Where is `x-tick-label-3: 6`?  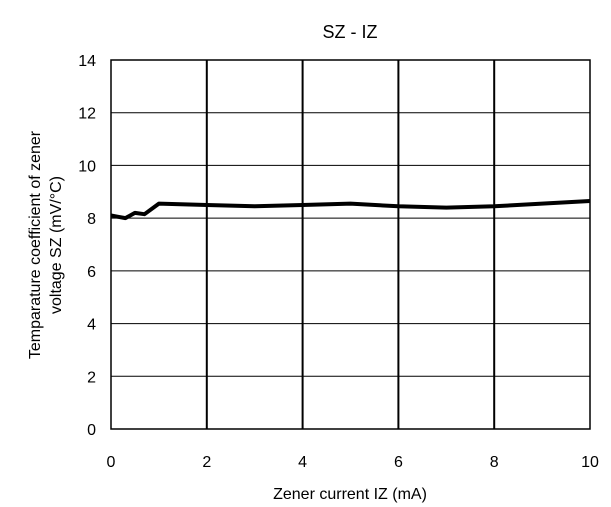
x-tick-label-3: 6 is located at coordinates (398, 462).